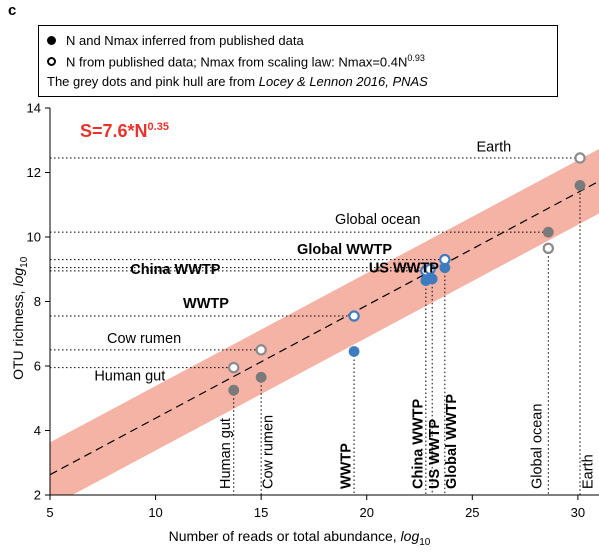  I want to click on v-guide-label: Human gut, so click(226, 453).